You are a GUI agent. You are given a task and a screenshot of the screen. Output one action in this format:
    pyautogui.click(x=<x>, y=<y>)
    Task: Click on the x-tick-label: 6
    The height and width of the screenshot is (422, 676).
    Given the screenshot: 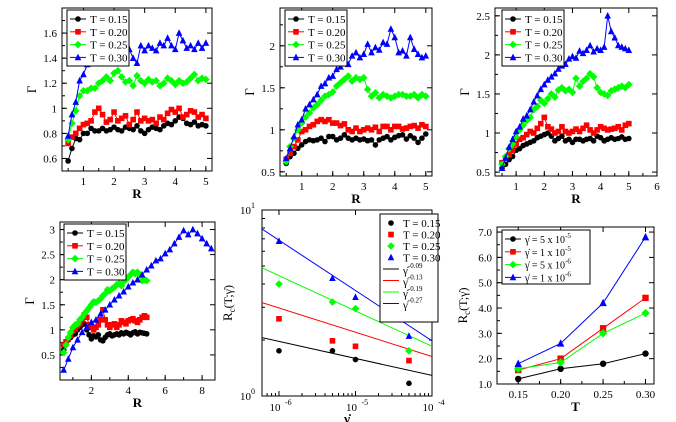 What is the action you would take?
    pyautogui.click(x=657, y=187)
    